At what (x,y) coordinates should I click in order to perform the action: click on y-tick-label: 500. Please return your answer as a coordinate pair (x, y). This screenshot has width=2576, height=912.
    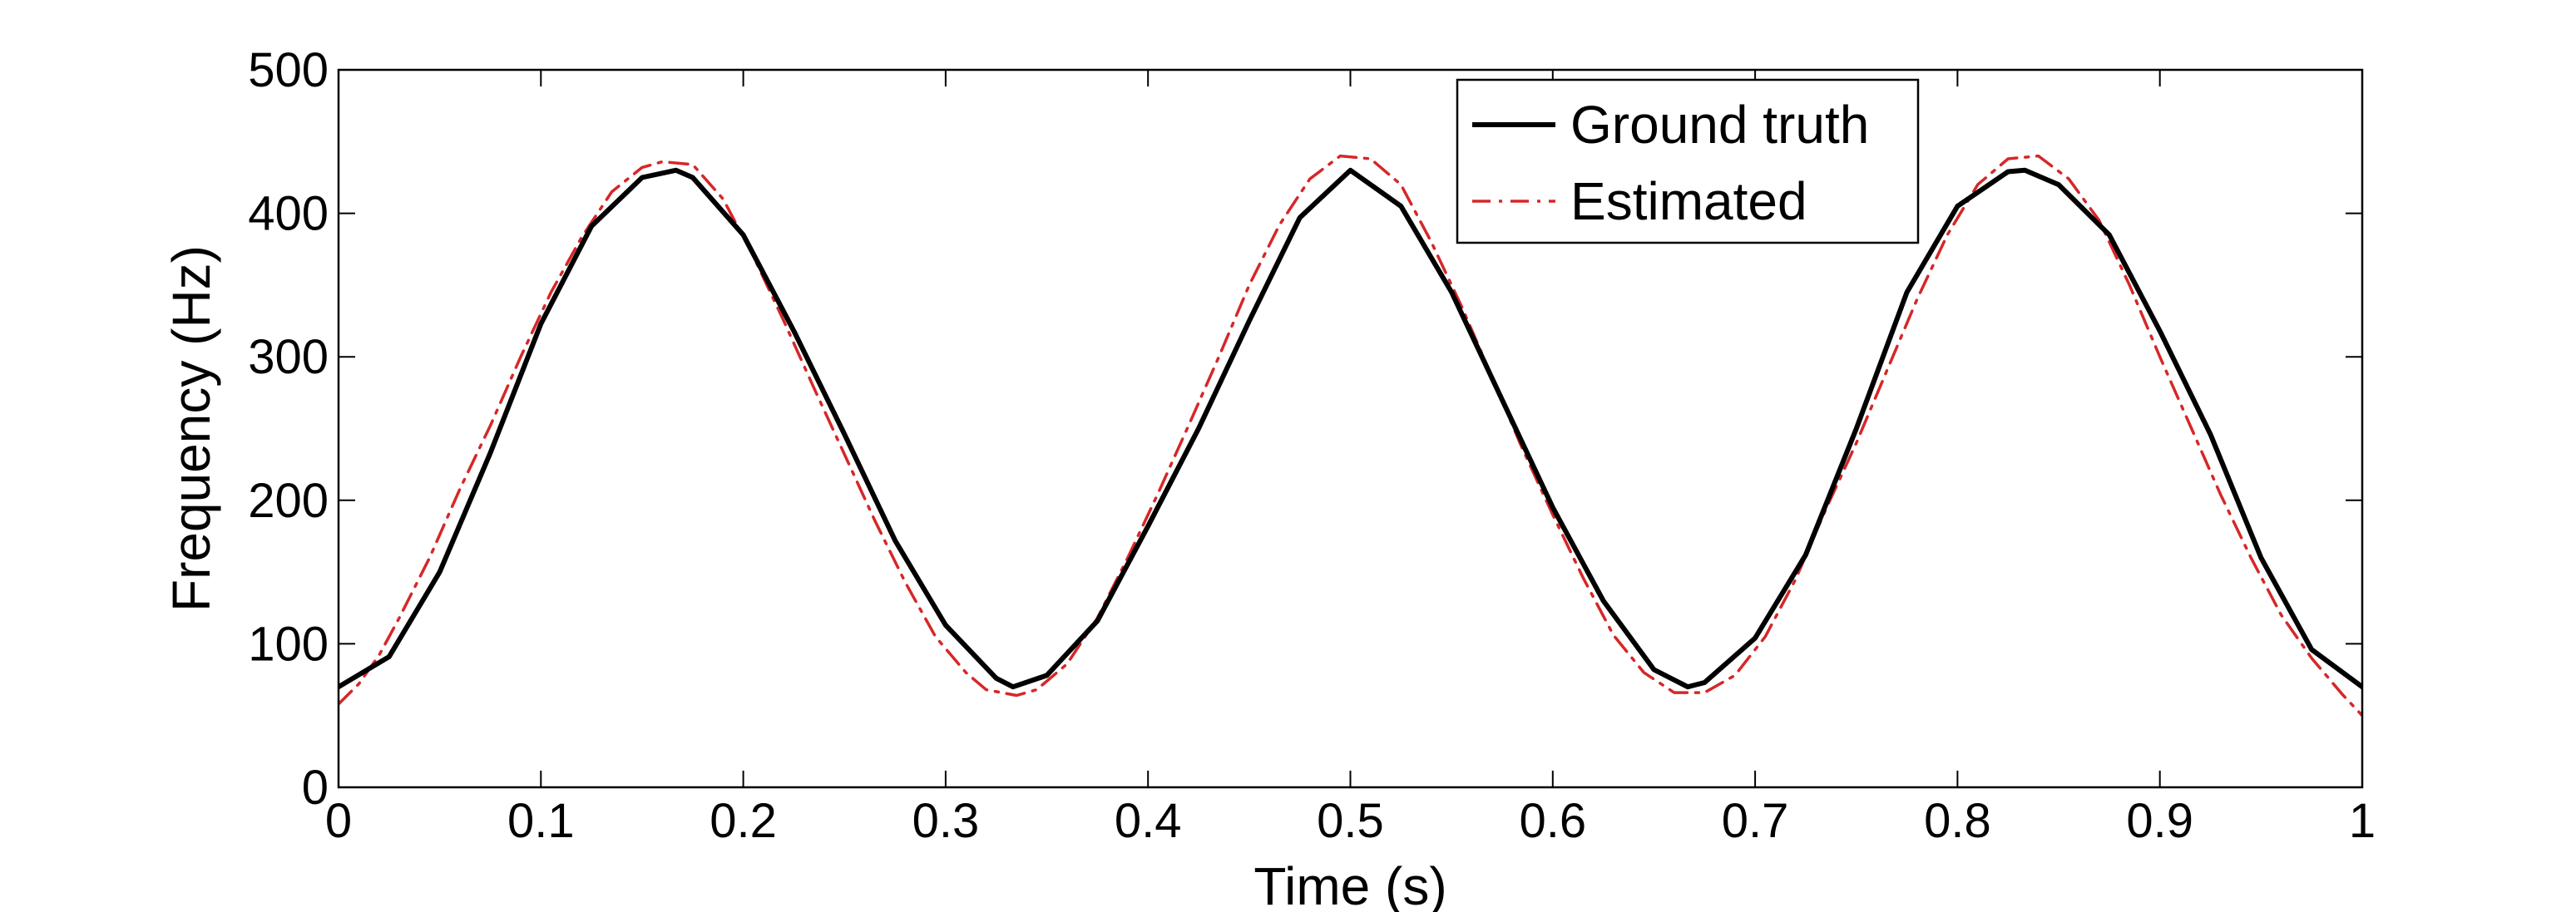
    Looking at the image, I should click on (288, 70).